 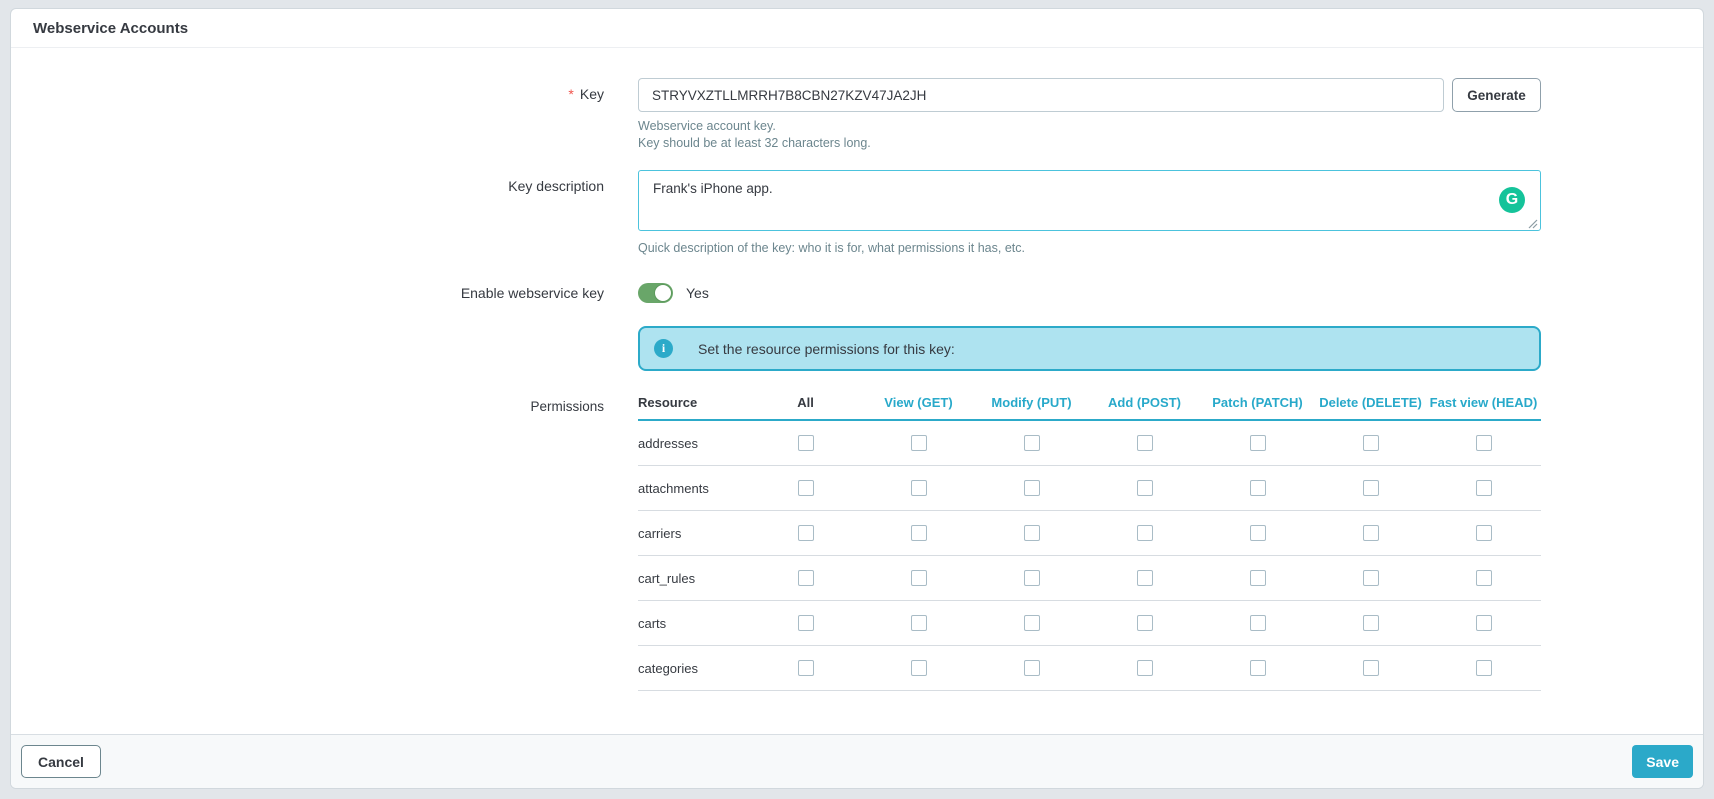 I want to click on column-header-modify-put: Modify (PUT), so click(x=1031, y=402).